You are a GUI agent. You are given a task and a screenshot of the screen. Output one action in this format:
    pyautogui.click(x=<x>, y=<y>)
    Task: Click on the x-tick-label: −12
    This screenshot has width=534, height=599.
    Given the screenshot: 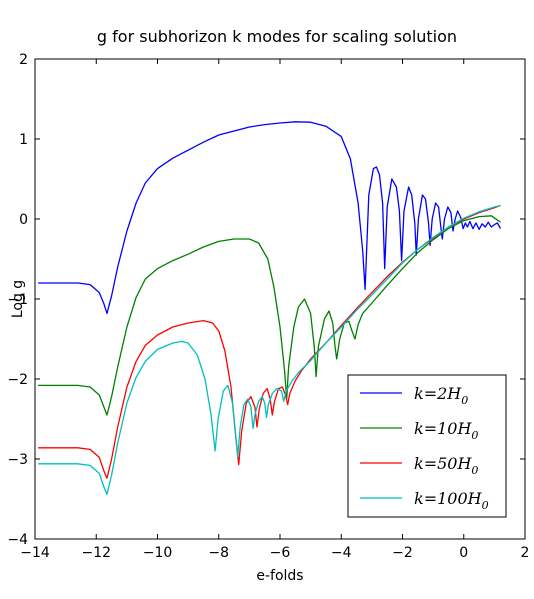 What is the action you would take?
    pyautogui.click(x=96, y=553)
    